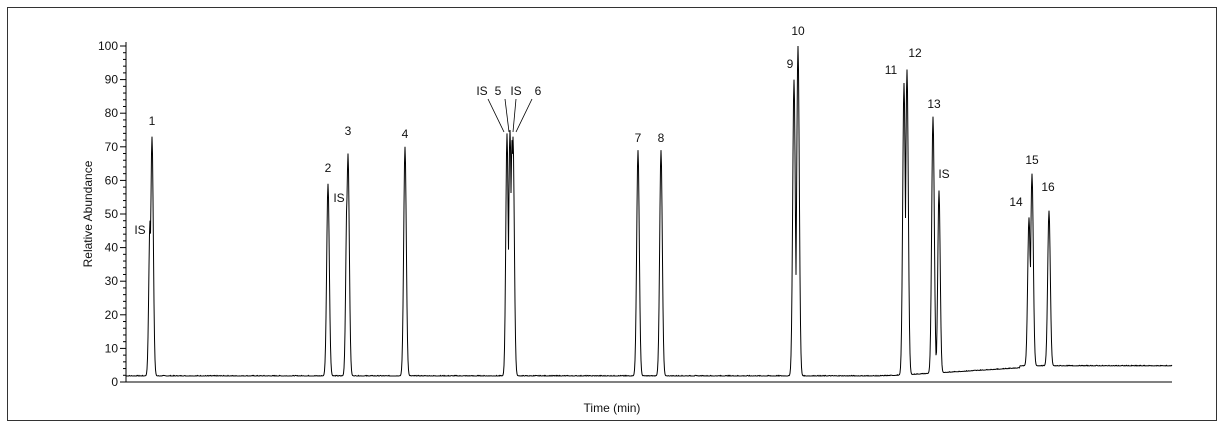  What do you see at coordinates (112, 113) in the screenshot?
I see `y-tick-label: 80` at bounding box center [112, 113].